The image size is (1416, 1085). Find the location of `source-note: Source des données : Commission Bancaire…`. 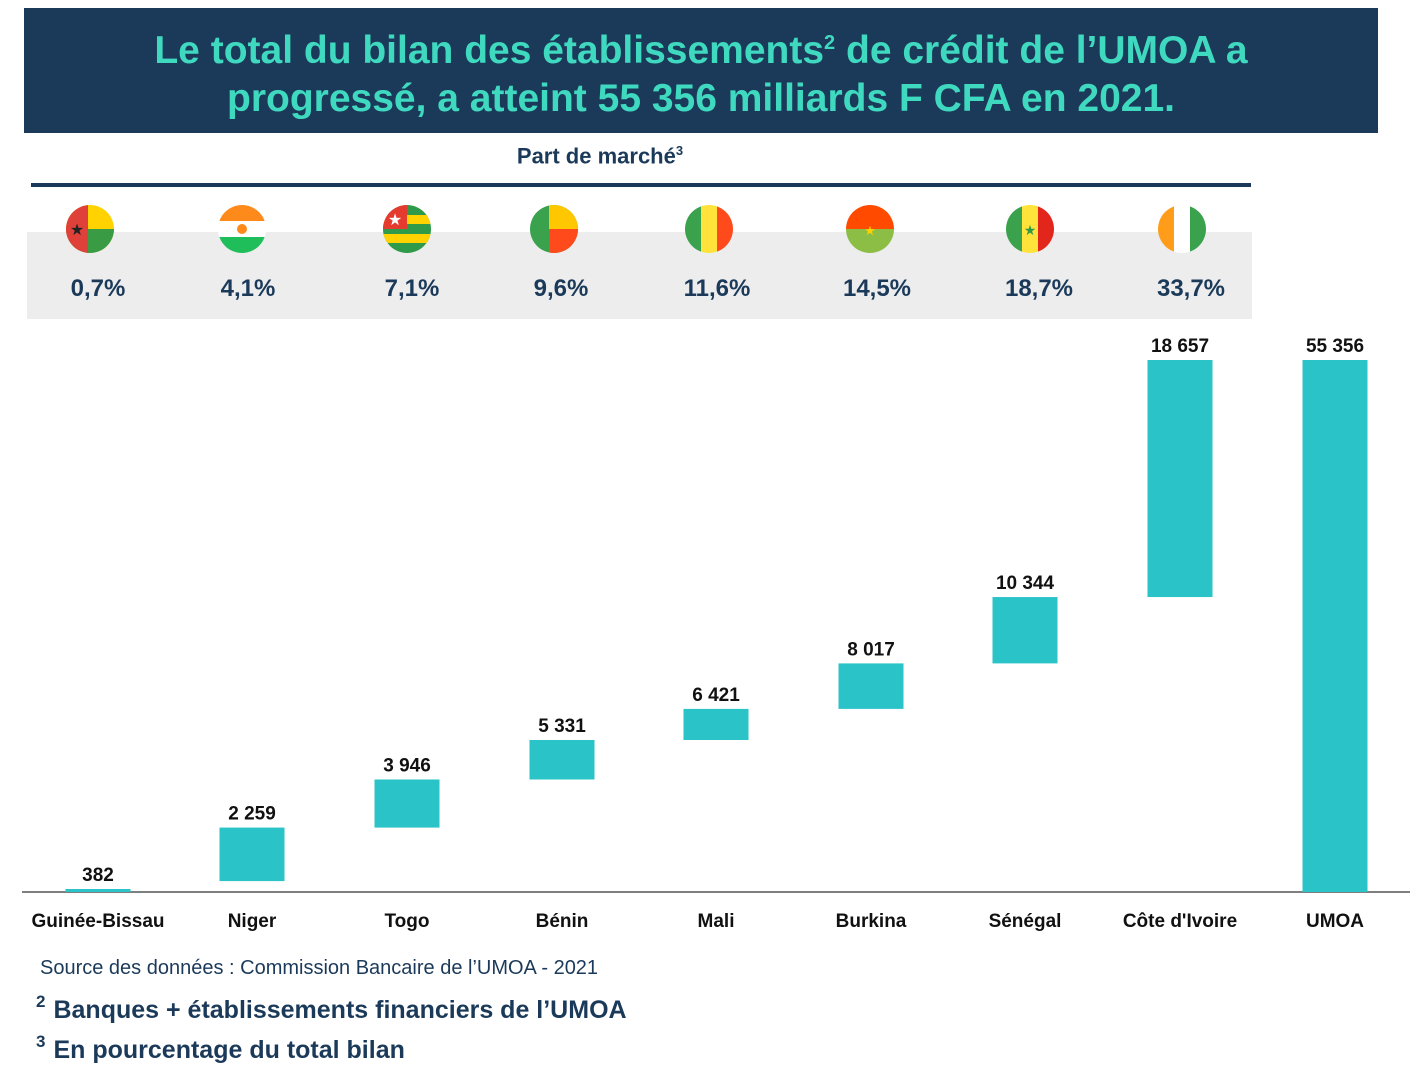

source-note: Source des données : Commission Bancaire… is located at coordinates (319, 968).